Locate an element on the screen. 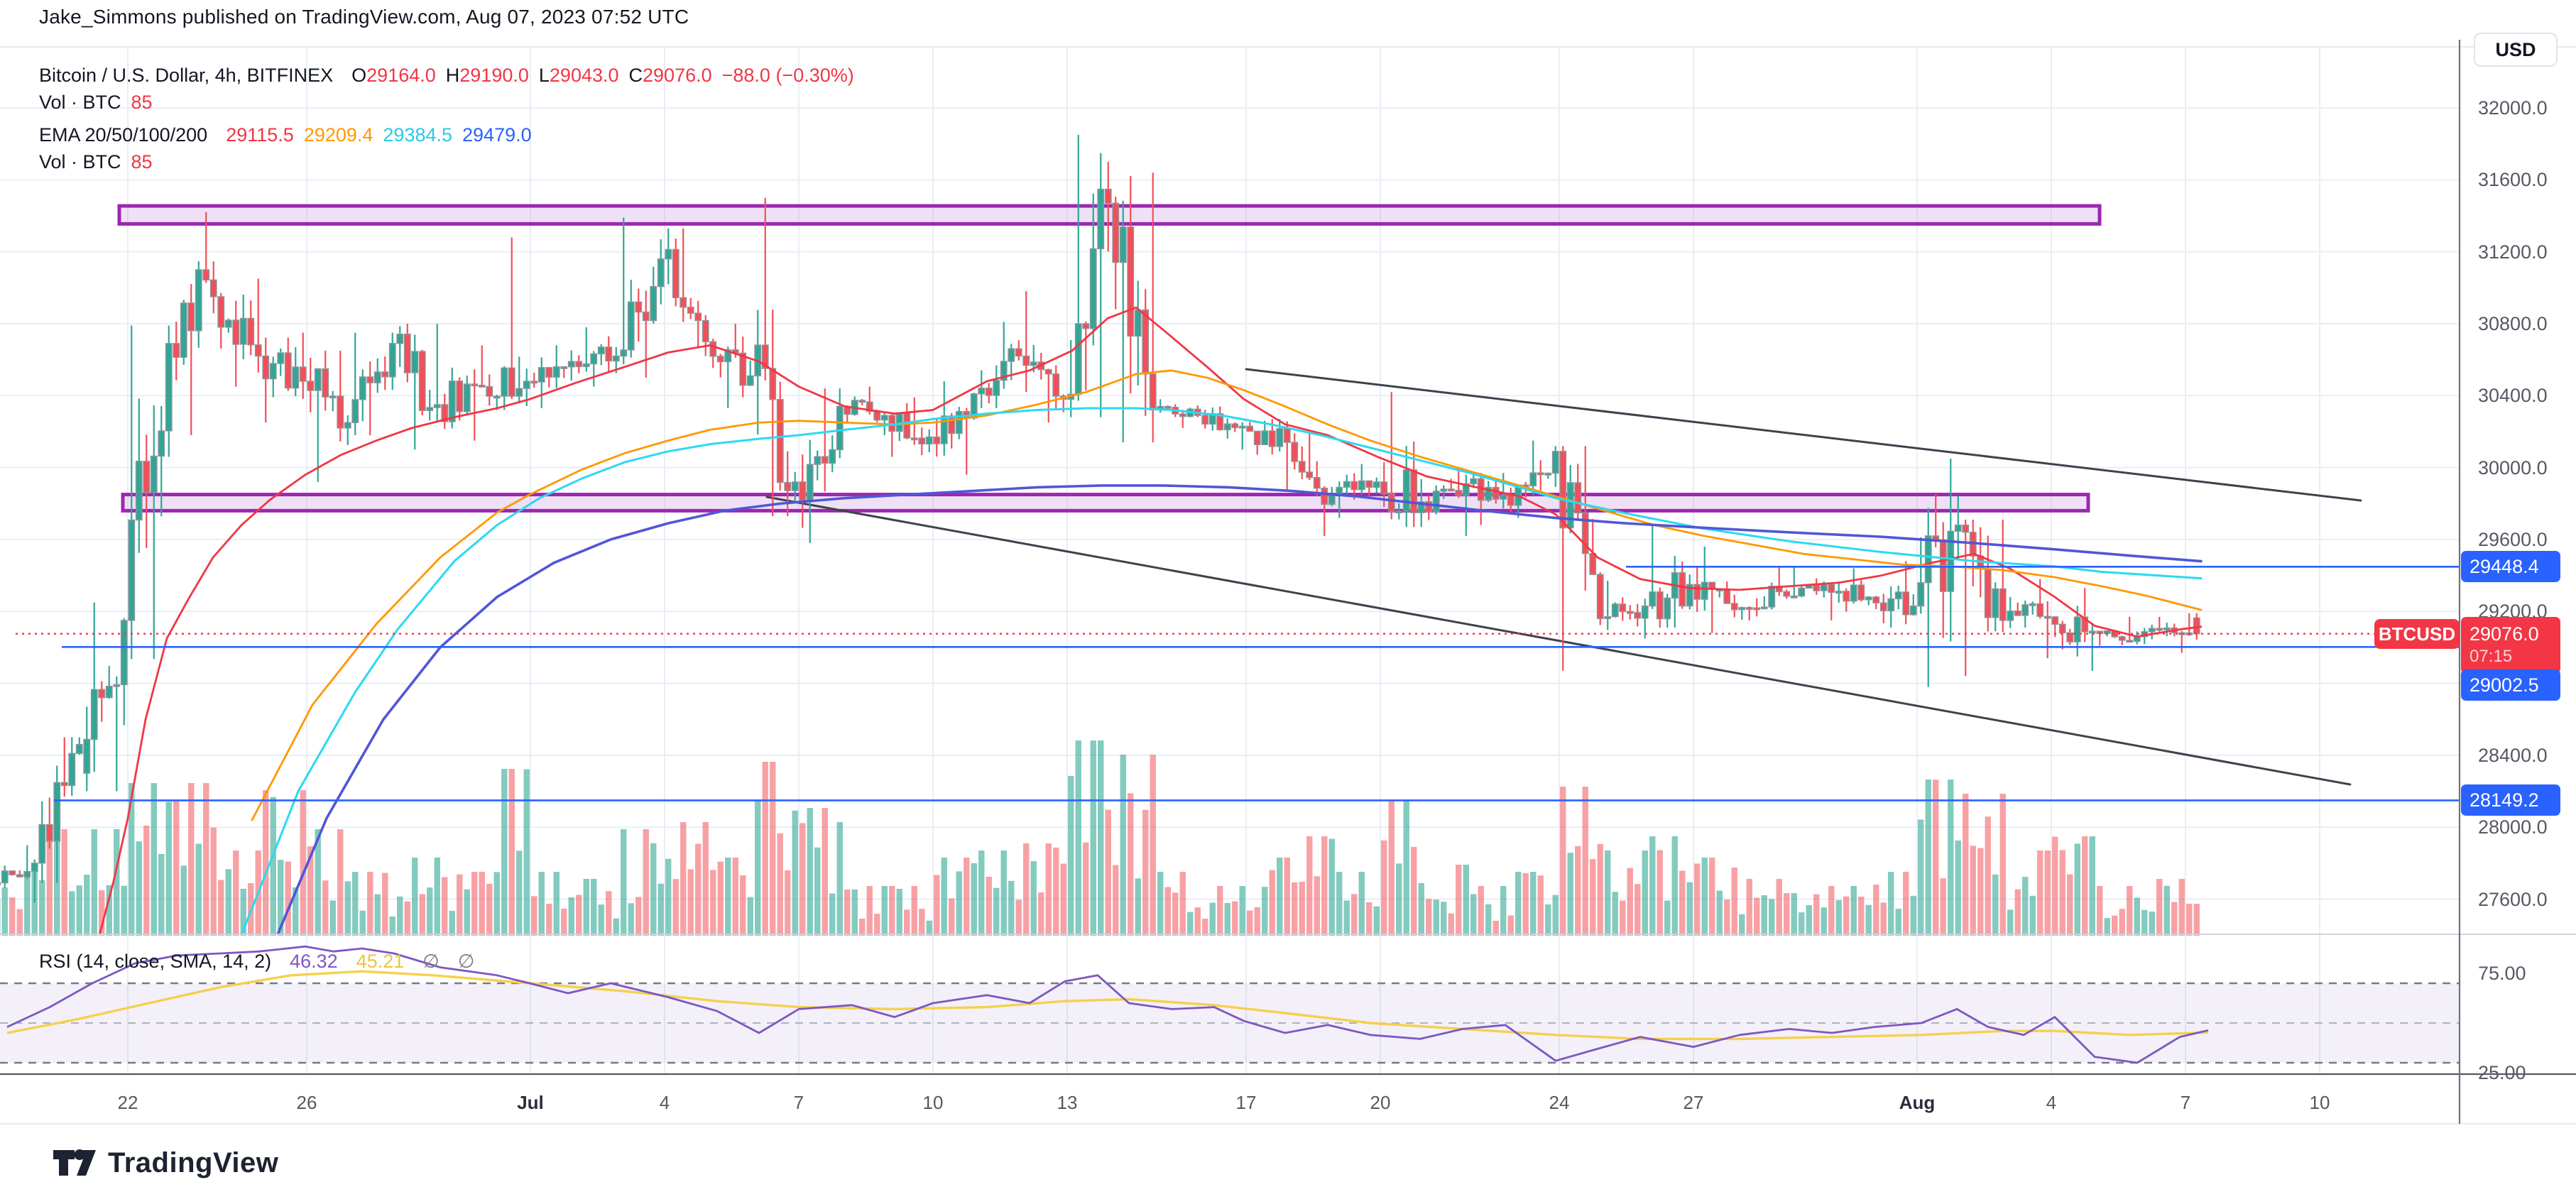 This screenshot has width=2576, height=1187. volume-bars is located at coordinates (1100, 838).